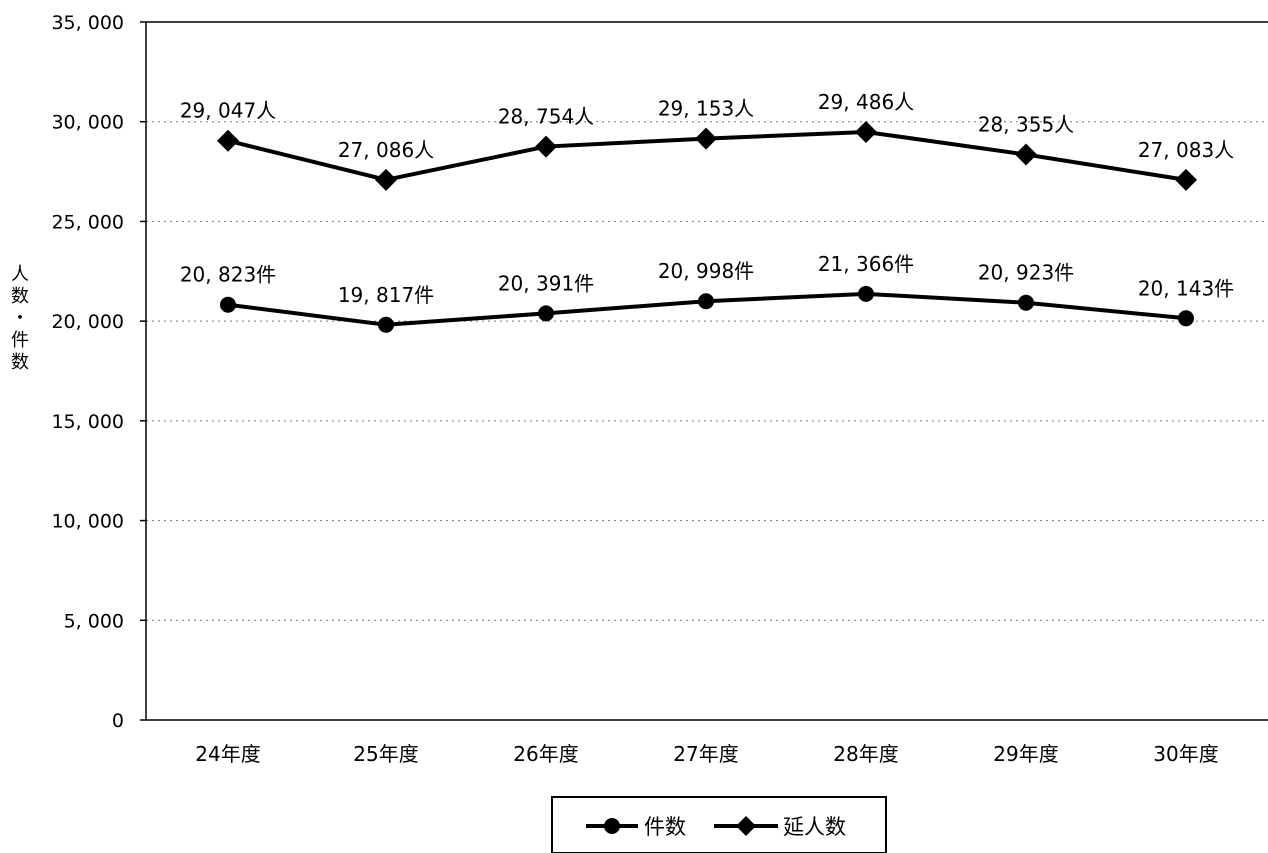 This screenshot has height=853, width=1268. What do you see at coordinates (545, 754) in the screenshot?
I see `x-tick-label: 26年度` at bounding box center [545, 754].